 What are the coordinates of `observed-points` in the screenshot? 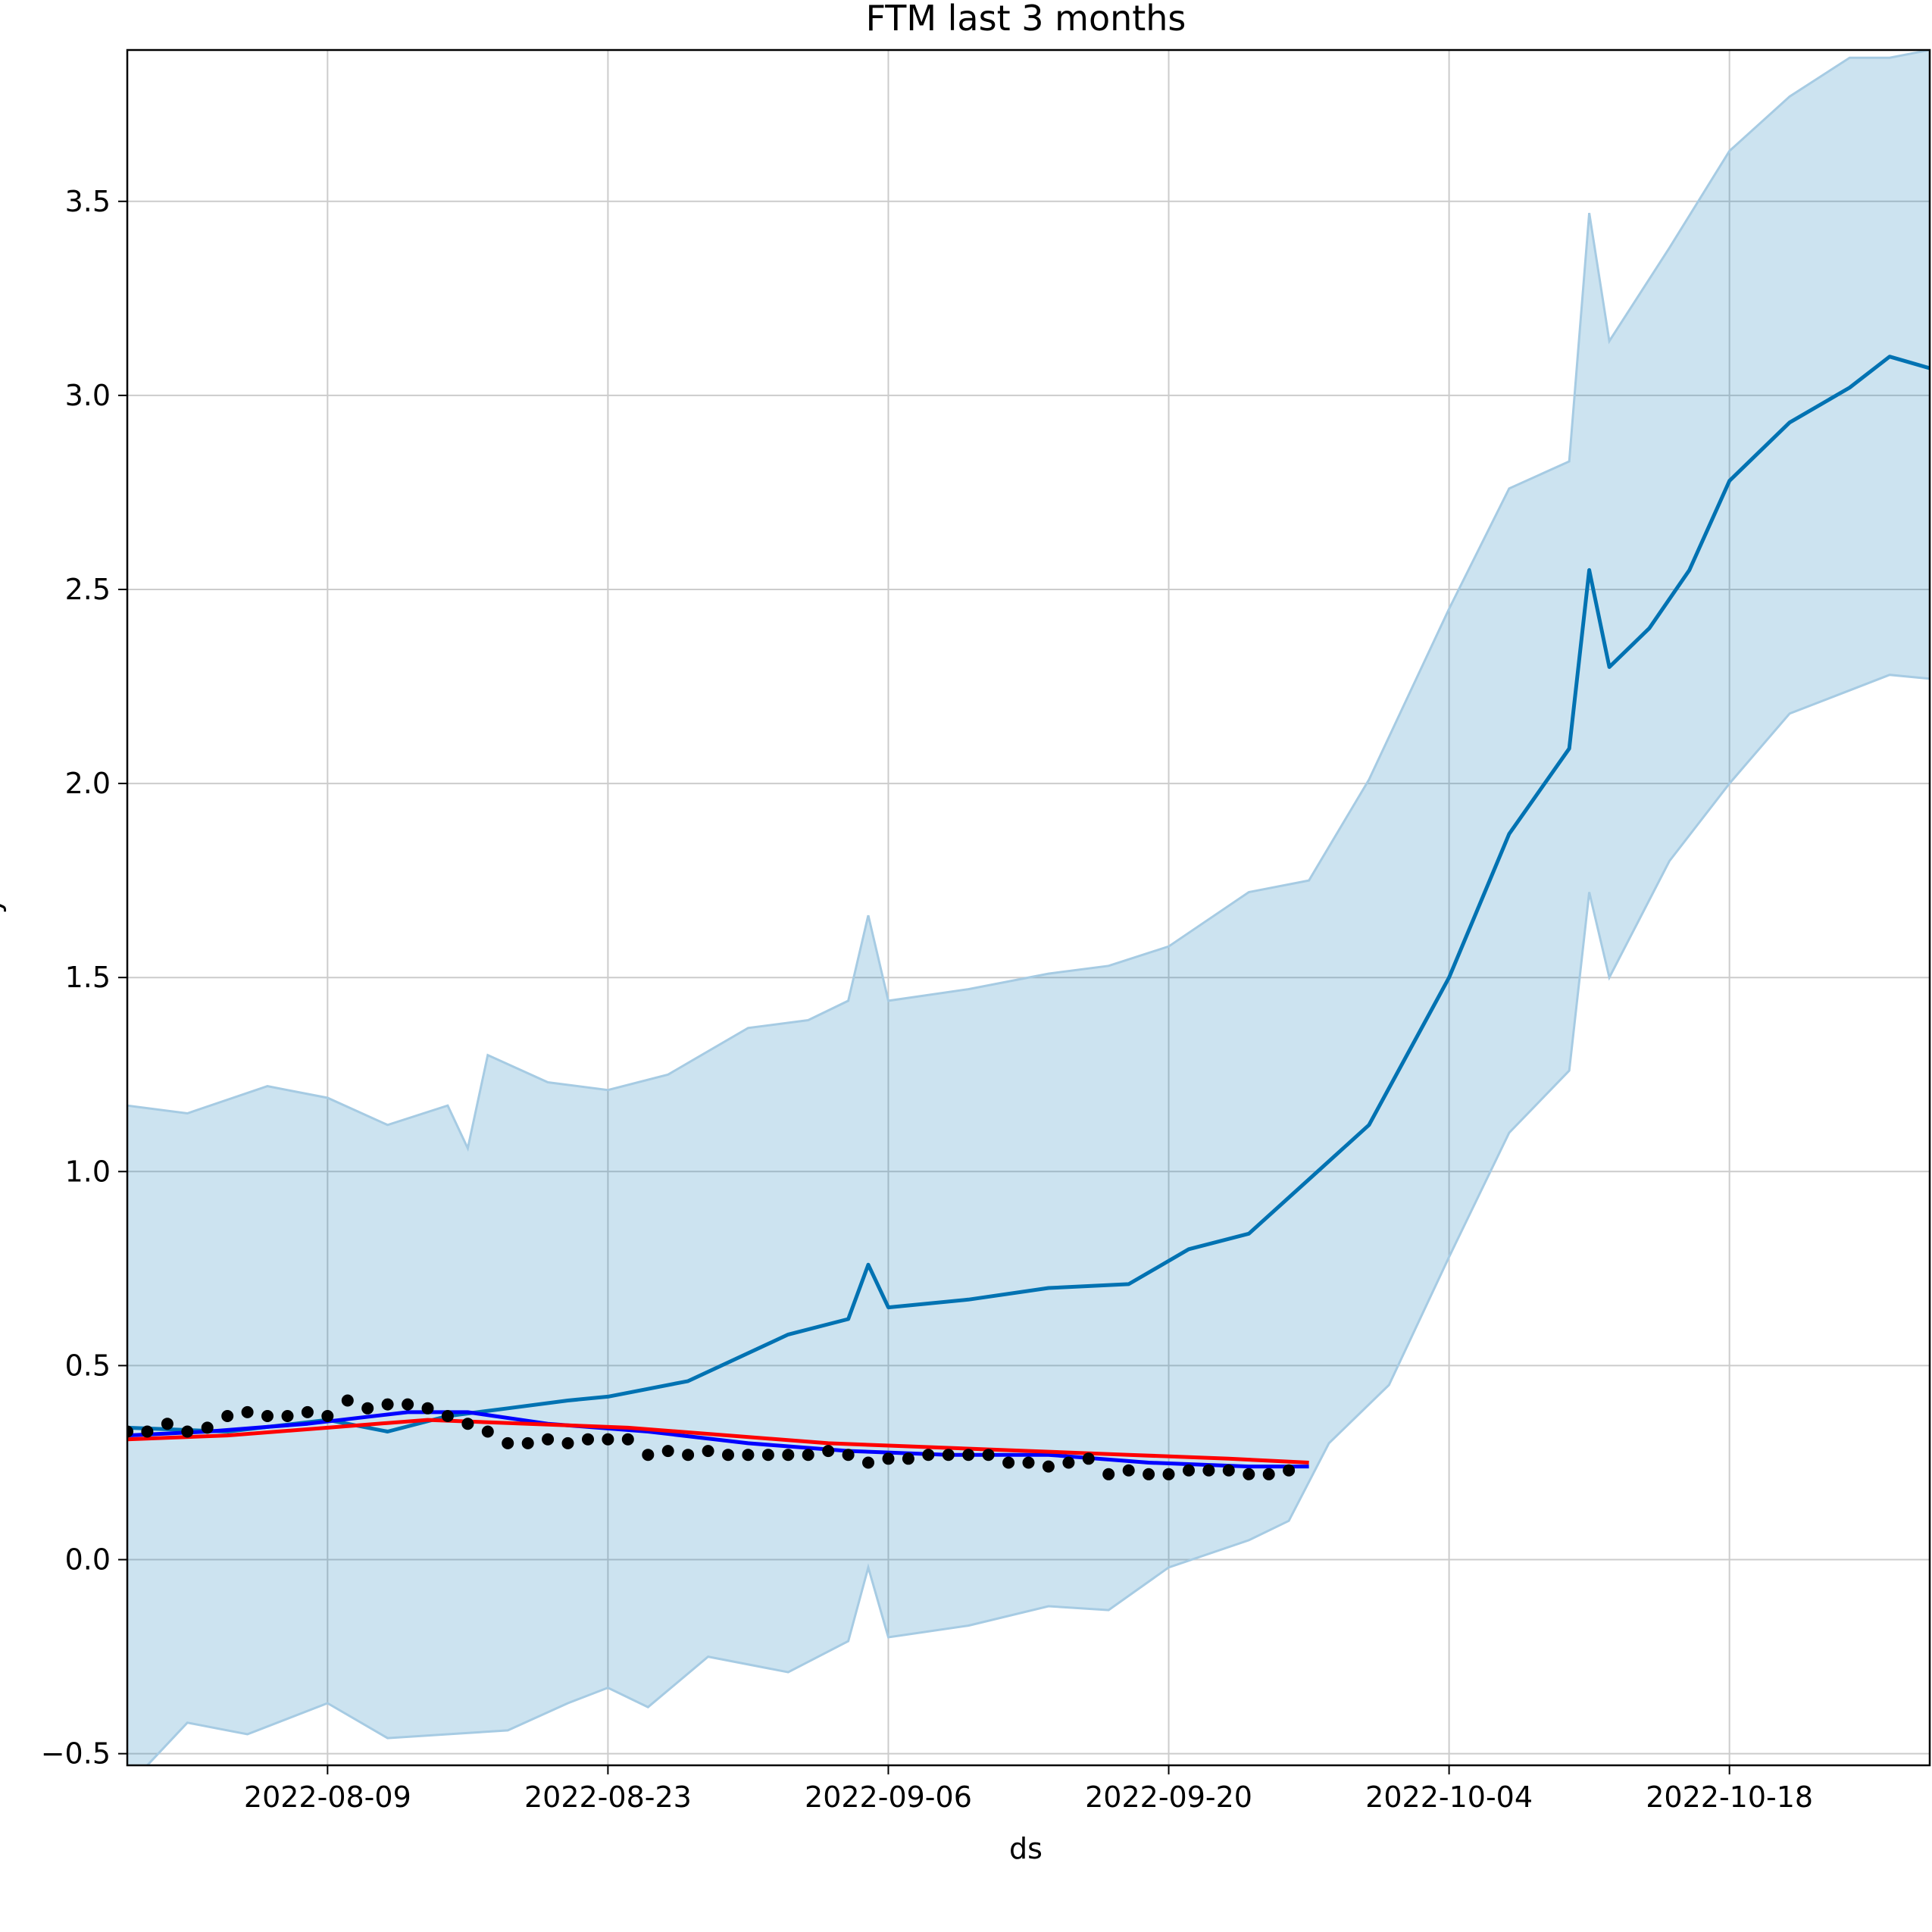 It's located at (711, 1437).